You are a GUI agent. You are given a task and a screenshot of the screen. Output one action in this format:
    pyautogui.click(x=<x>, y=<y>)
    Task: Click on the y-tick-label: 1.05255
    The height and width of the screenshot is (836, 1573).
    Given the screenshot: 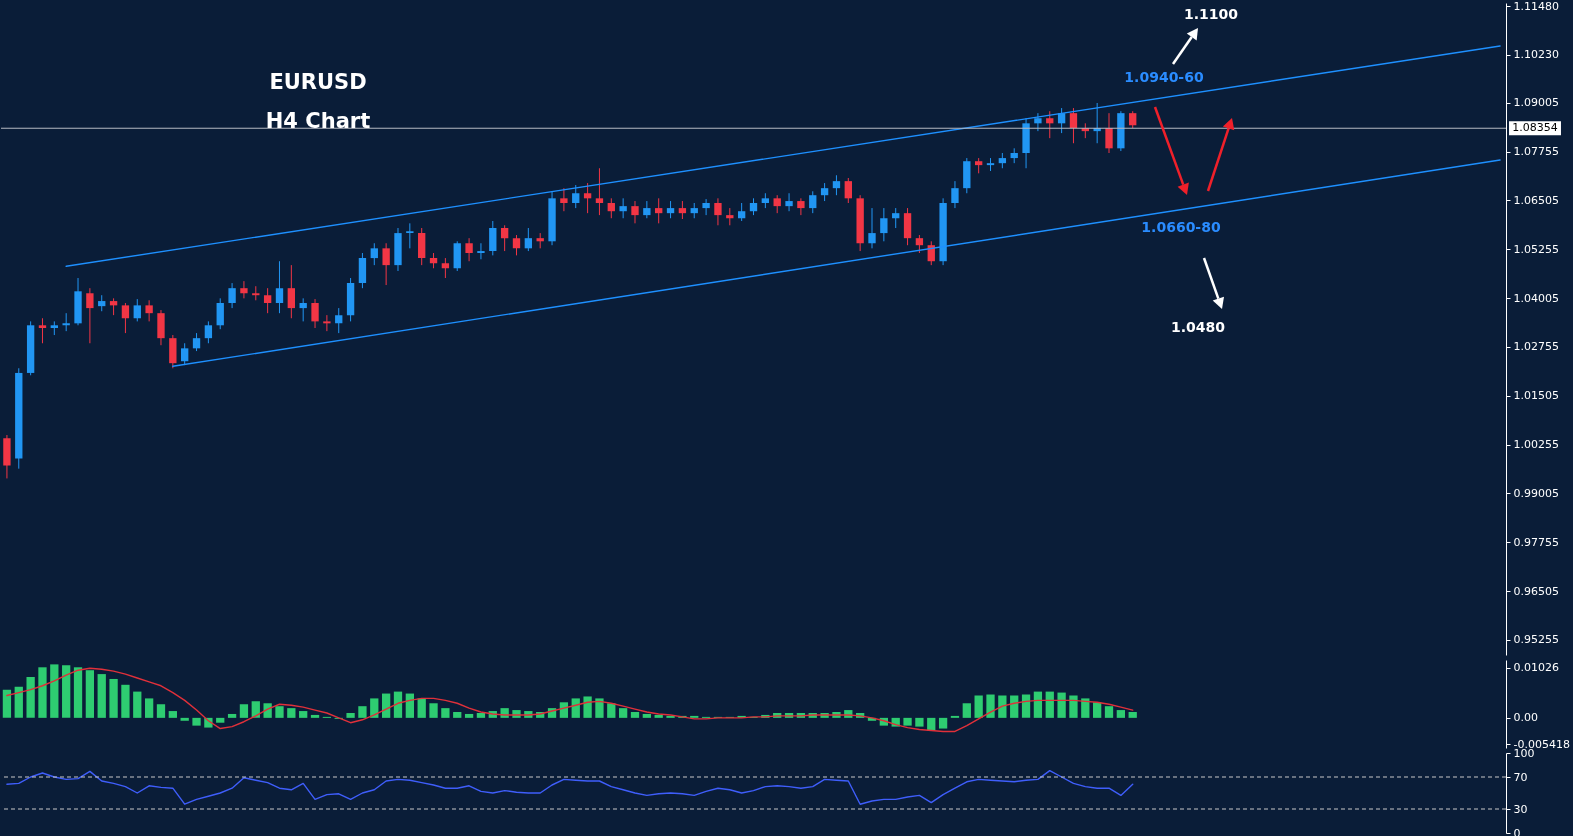 What is the action you would take?
    pyautogui.click(x=1536, y=249)
    